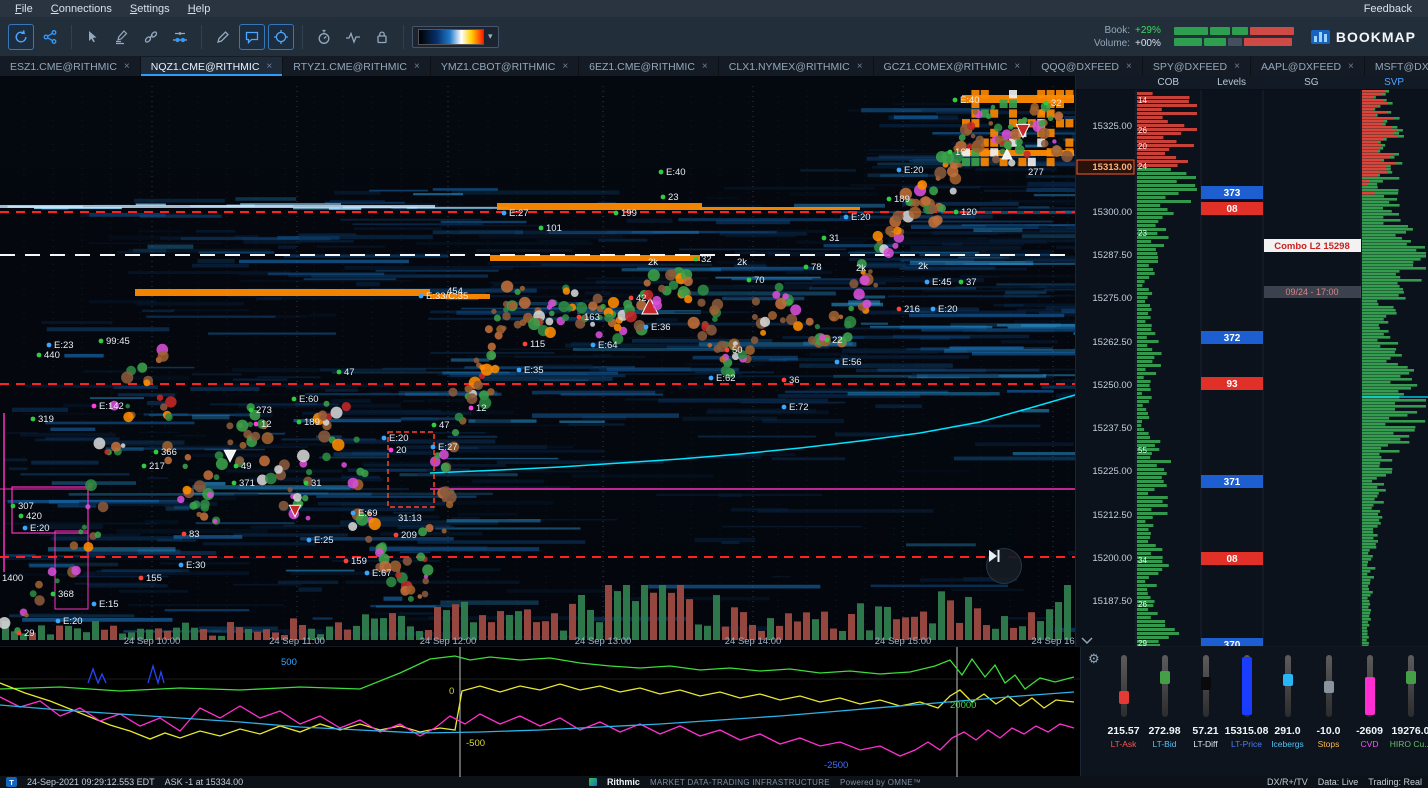 Image resolution: width=1428 pixels, height=788 pixels. Describe the element at coordinates (649, 66) in the screenshot. I see `tab-6ez1: 6EZ1.CME@RITHMIC ×` at that location.